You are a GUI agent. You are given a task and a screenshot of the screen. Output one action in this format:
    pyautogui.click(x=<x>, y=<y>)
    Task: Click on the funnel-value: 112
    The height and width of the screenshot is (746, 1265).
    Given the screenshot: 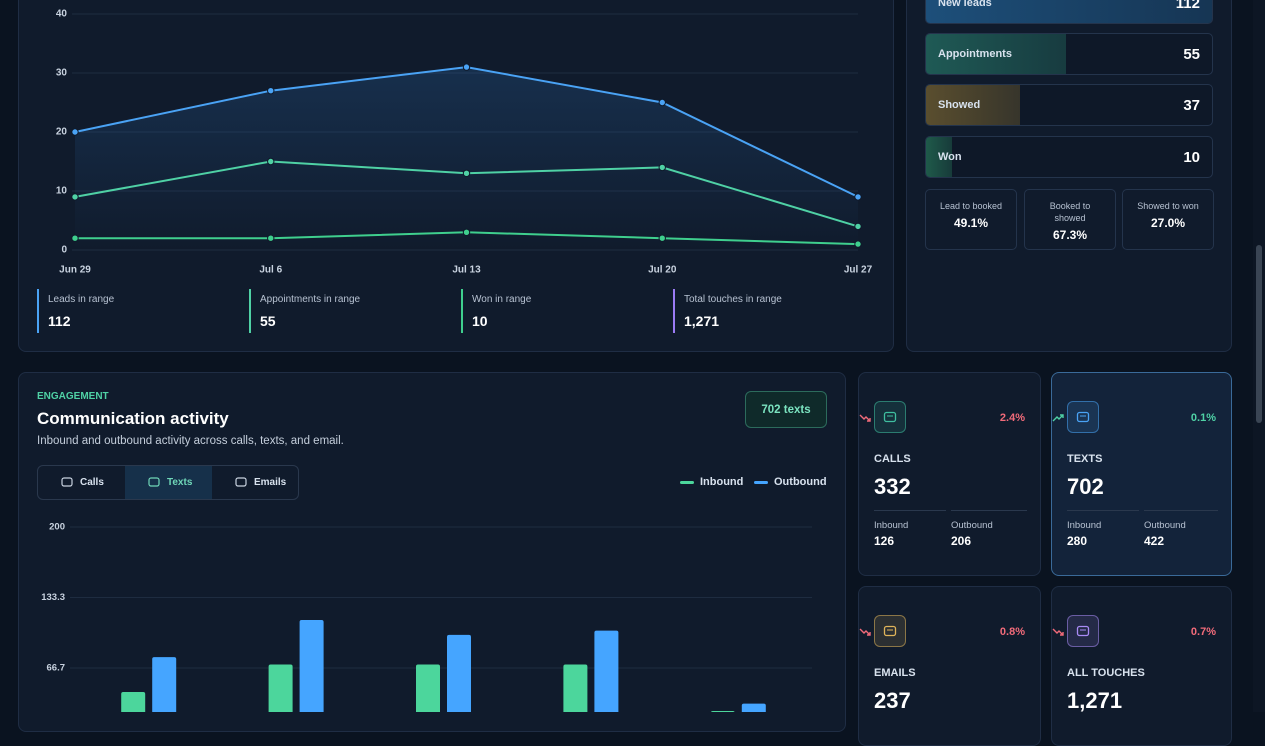 What is the action you would take?
    pyautogui.click(x=1187, y=6)
    